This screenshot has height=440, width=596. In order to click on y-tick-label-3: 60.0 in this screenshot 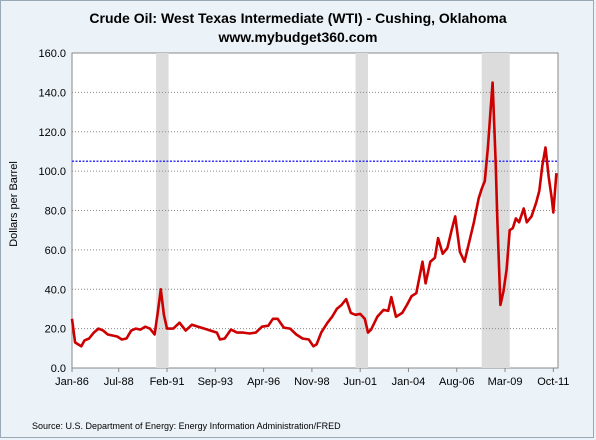, I will do `click(55, 251)`.